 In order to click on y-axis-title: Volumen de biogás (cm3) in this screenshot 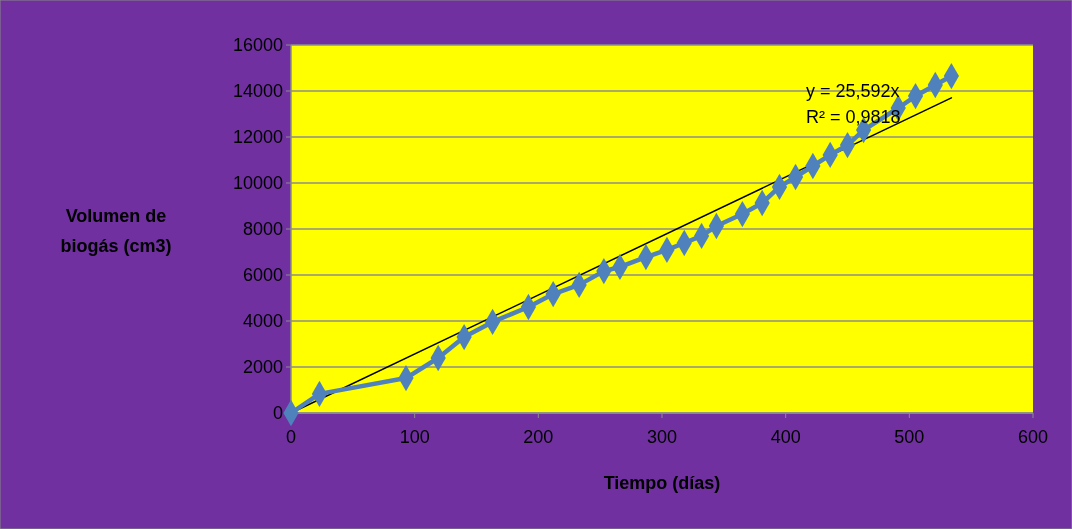, I will do `click(116, 231)`.